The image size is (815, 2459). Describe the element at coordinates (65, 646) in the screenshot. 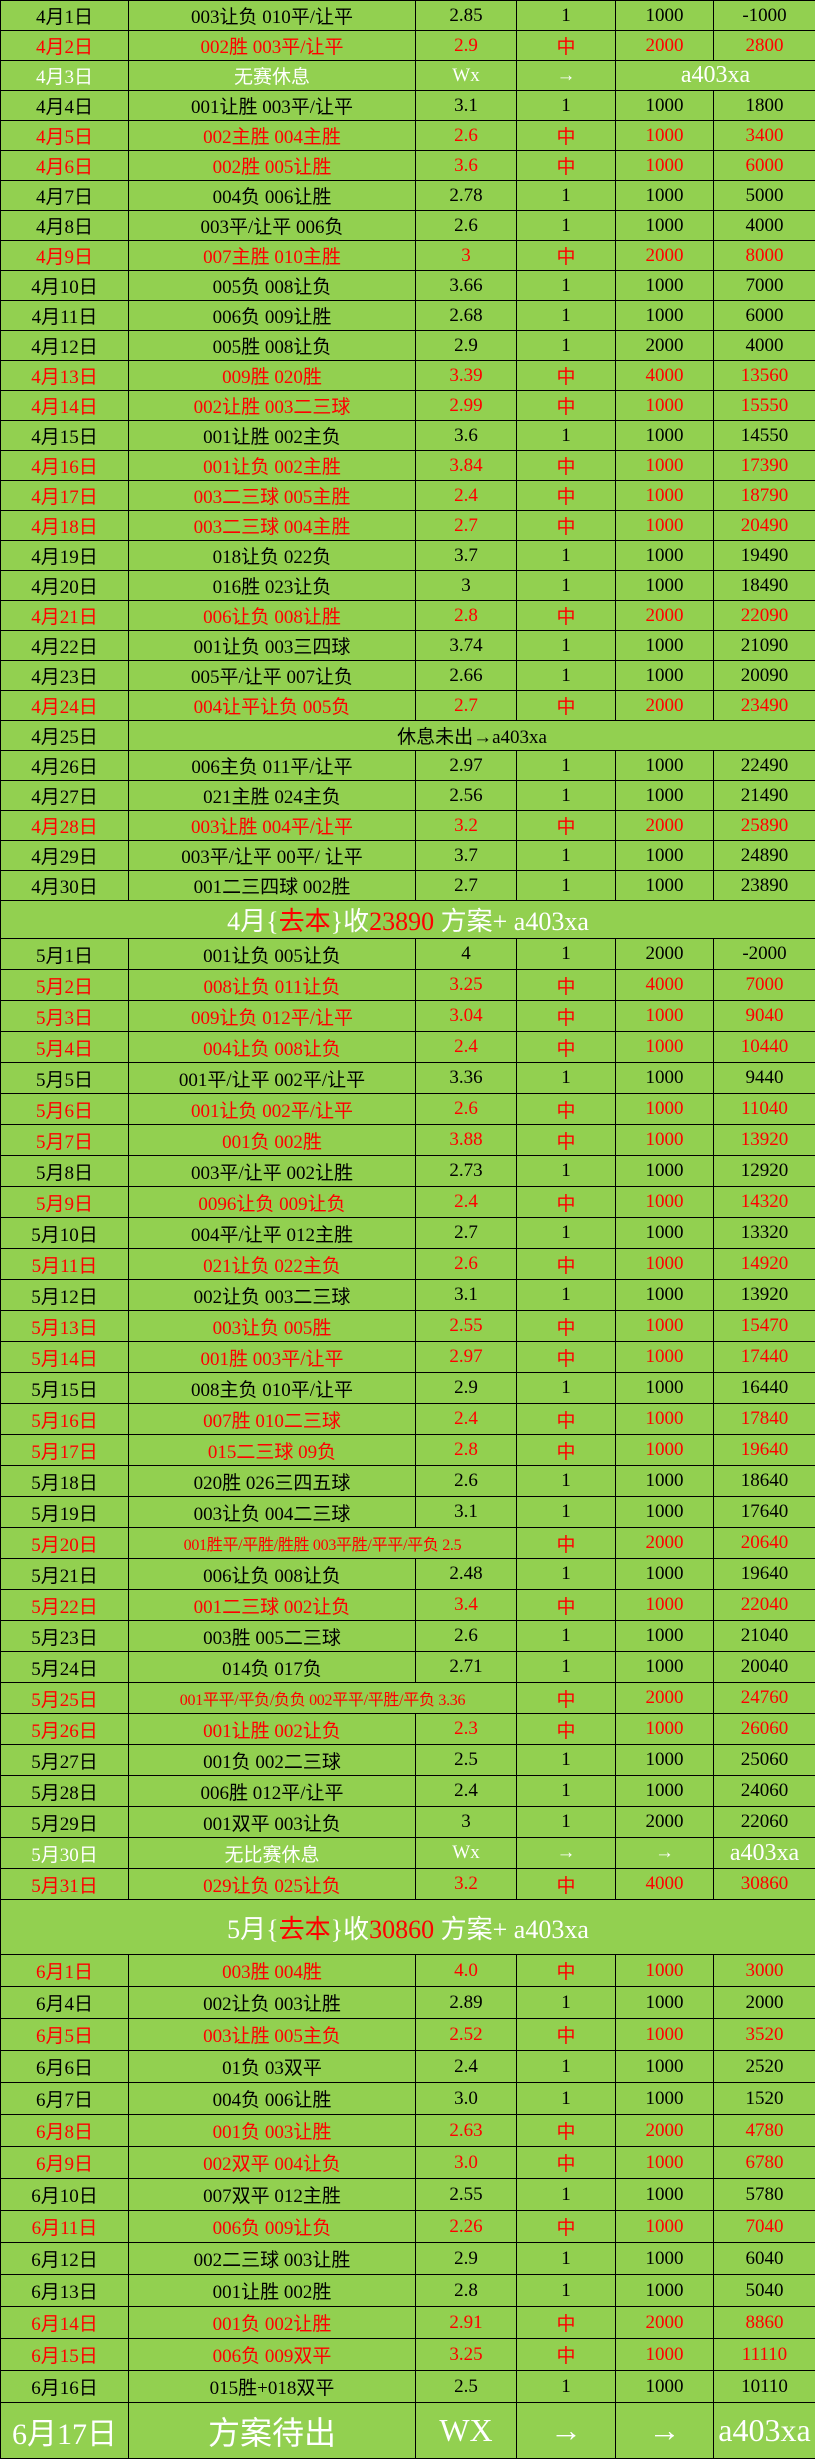

I see `date-cell: 4月22日` at that location.